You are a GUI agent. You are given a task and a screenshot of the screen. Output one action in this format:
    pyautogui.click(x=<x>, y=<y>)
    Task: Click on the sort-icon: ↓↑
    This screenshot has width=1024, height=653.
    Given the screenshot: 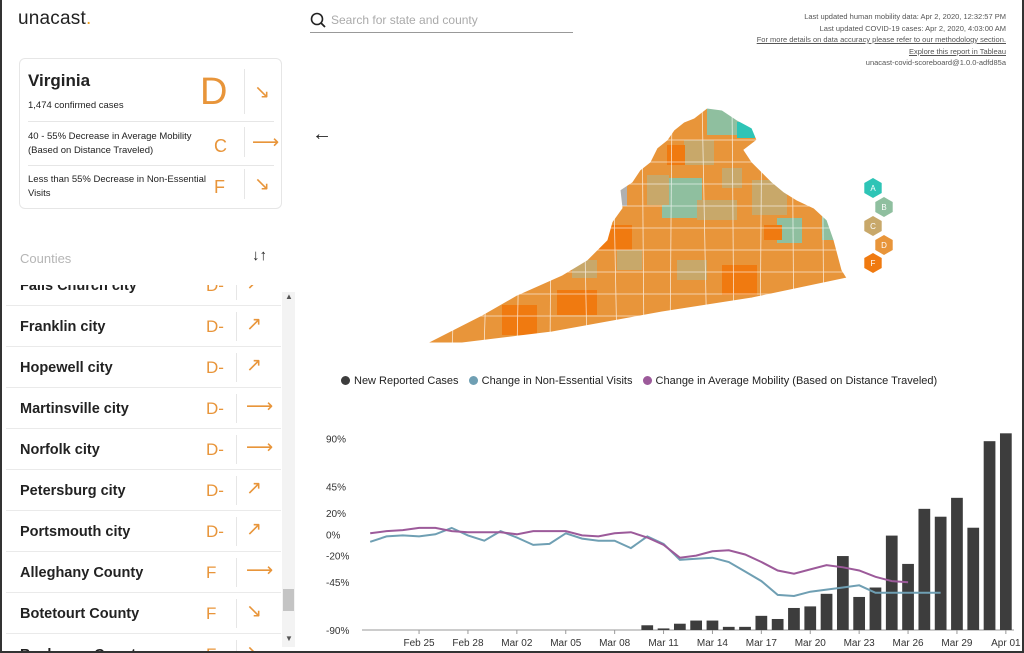 What is the action you would take?
    pyautogui.click(x=259, y=255)
    